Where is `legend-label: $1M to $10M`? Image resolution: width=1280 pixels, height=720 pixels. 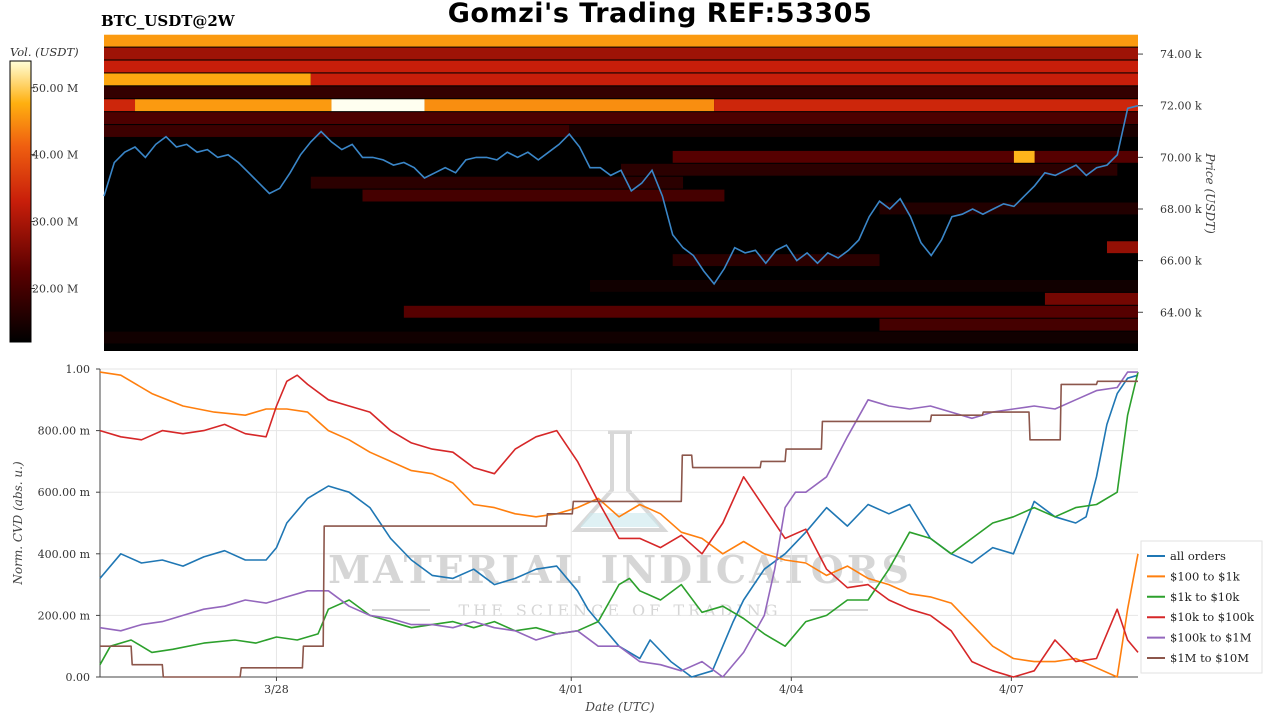 legend-label: $1M to $10M is located at coordinates (1209, 658).